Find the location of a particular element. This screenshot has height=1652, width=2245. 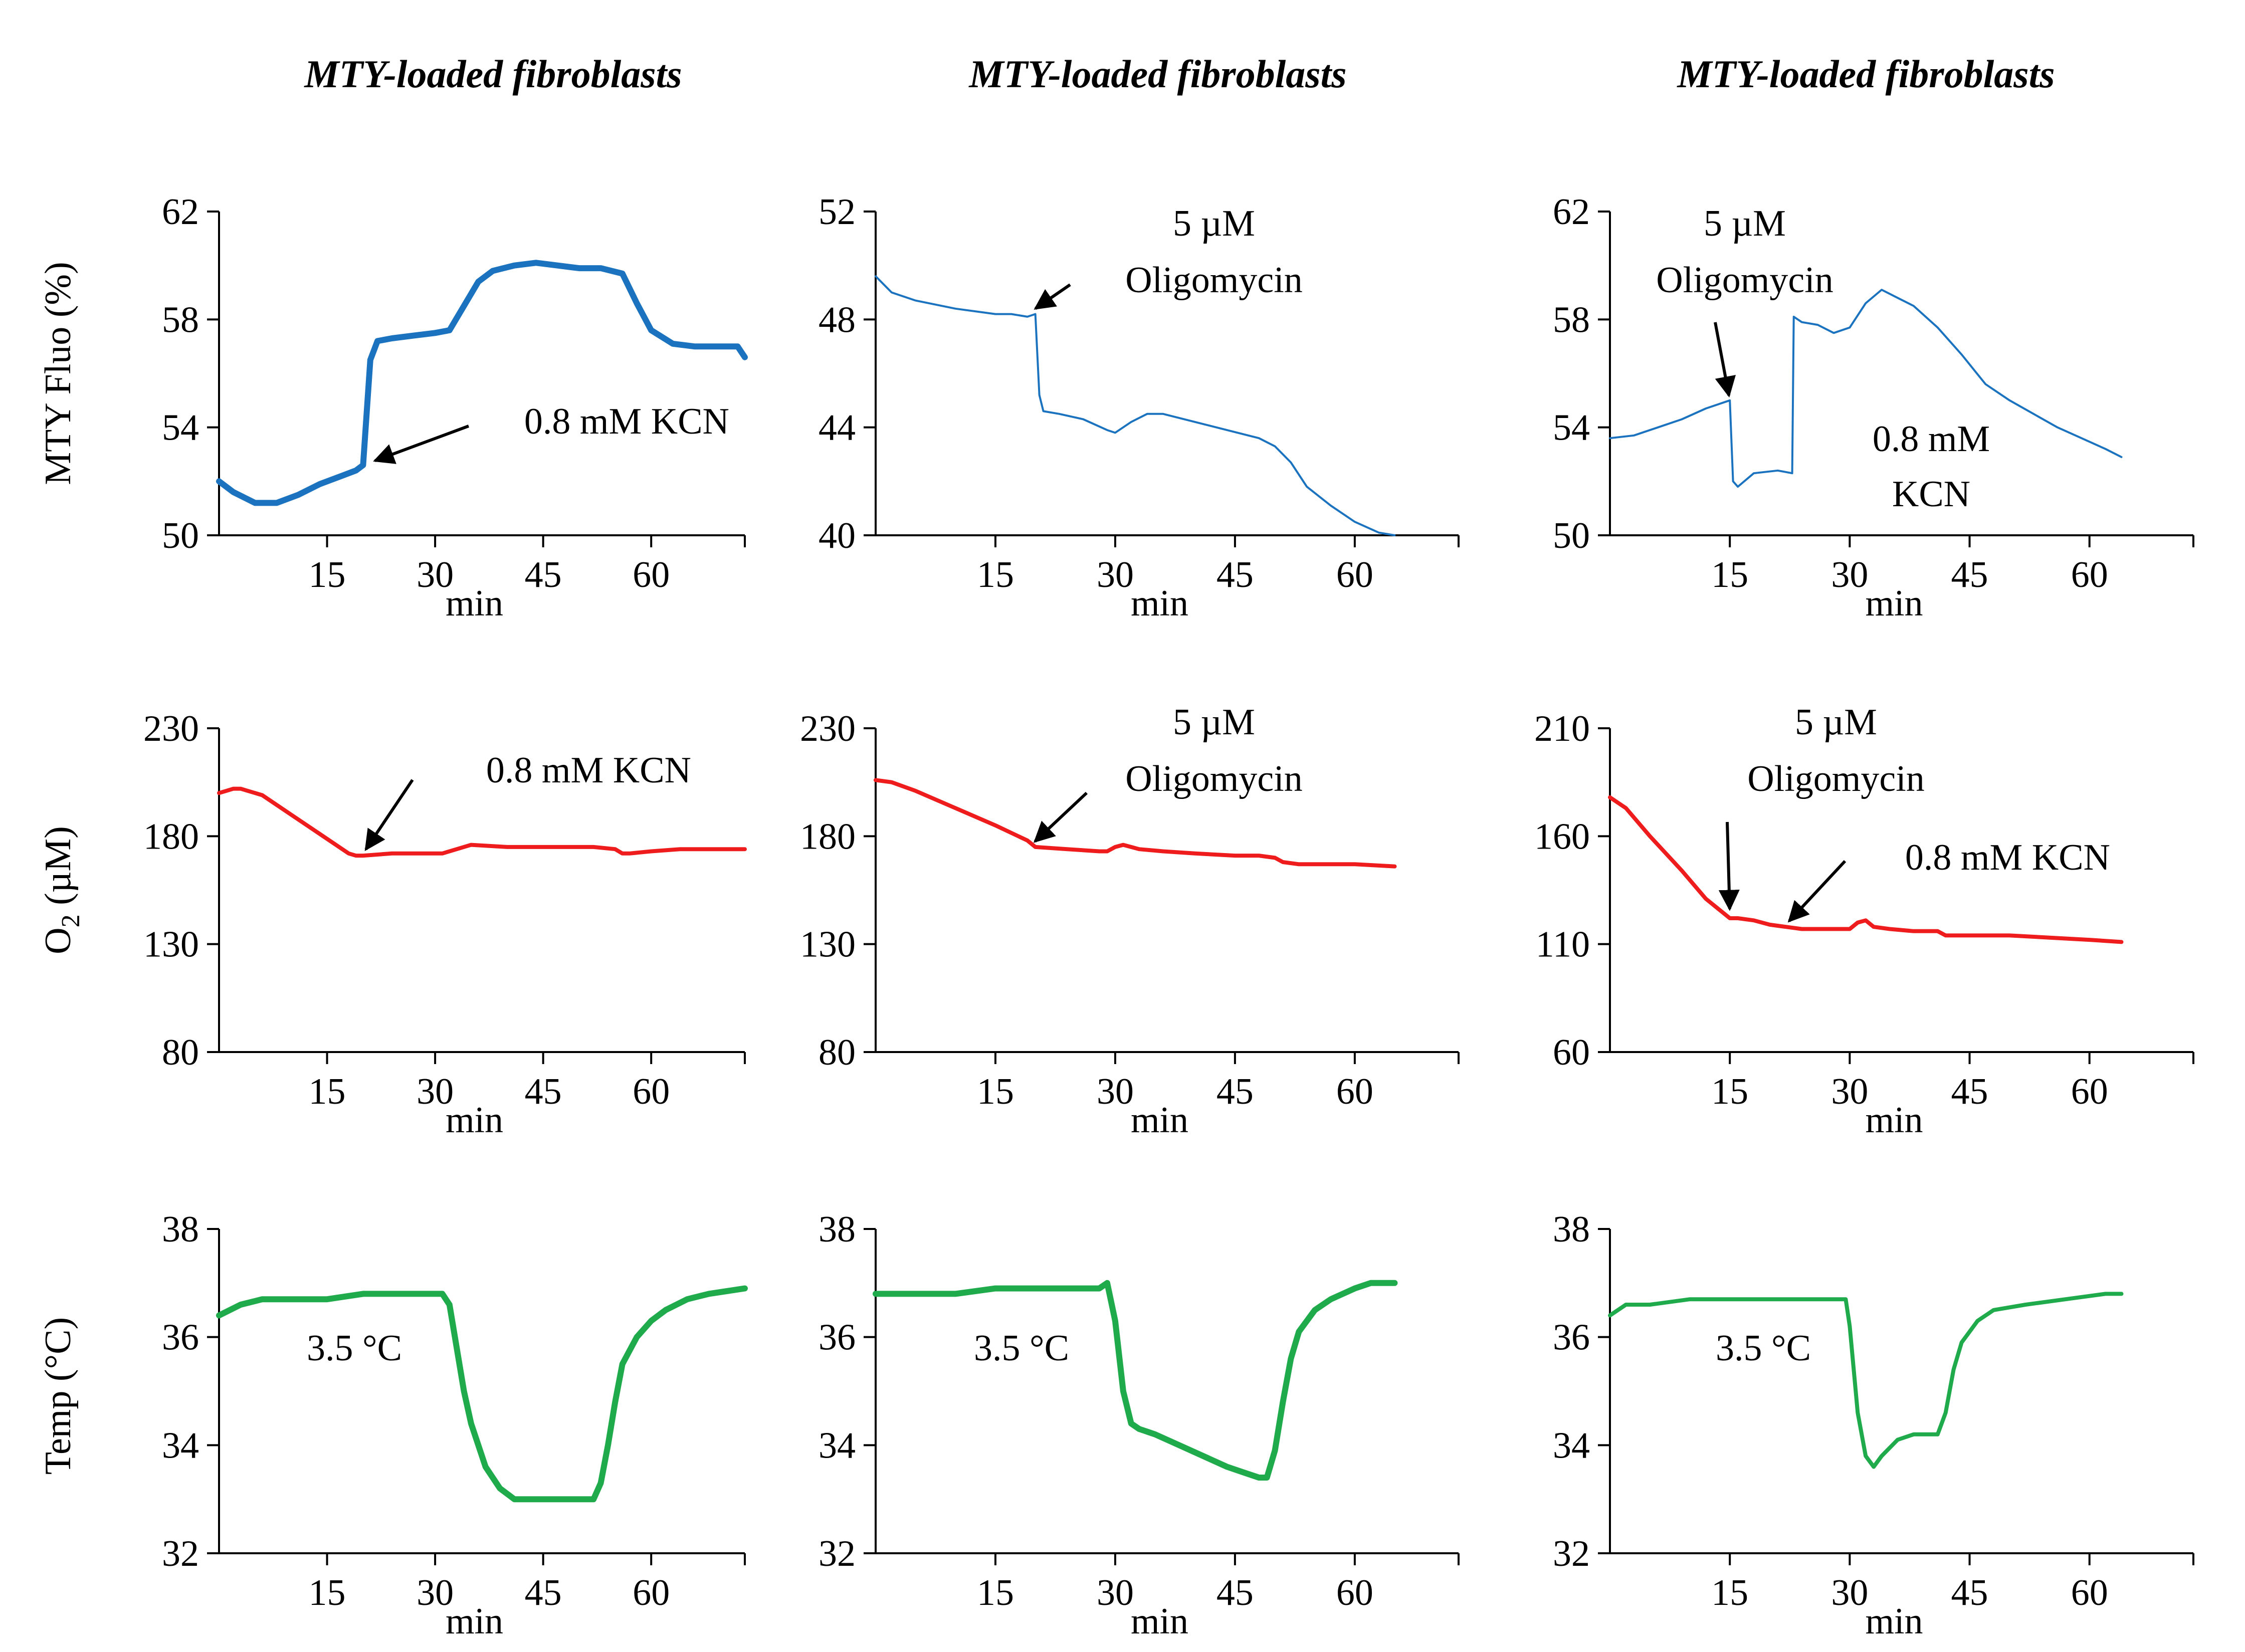

annotation-text: 3.5 °C is located at coordinates (1763, 1349).